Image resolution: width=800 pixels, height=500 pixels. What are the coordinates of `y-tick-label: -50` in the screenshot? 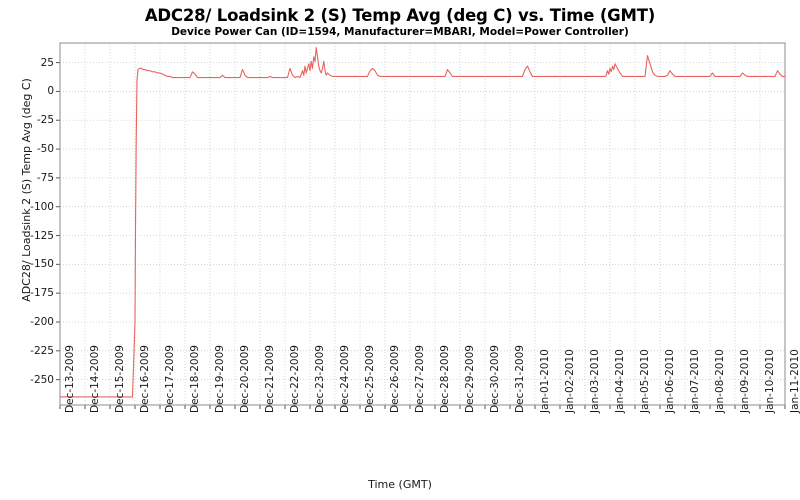 It's located at (45, 149).